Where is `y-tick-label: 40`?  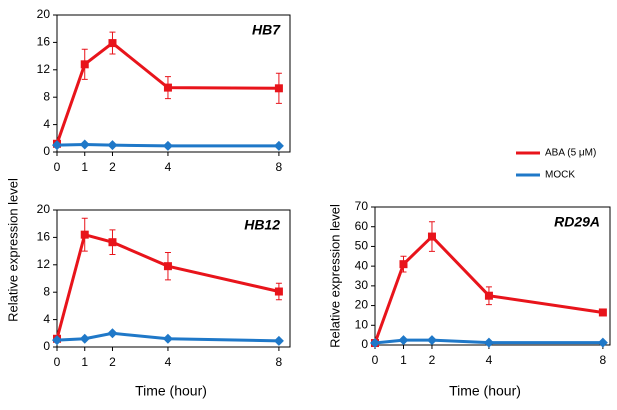
y-tick-label: 40 is located at coordinates (362, 265).